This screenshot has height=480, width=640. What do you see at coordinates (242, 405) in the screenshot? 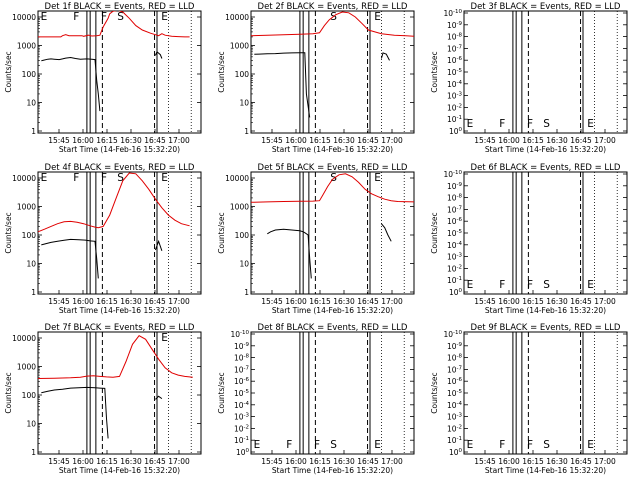
I see `y-tick-label: 10-4` at bounding box center [242, 405].